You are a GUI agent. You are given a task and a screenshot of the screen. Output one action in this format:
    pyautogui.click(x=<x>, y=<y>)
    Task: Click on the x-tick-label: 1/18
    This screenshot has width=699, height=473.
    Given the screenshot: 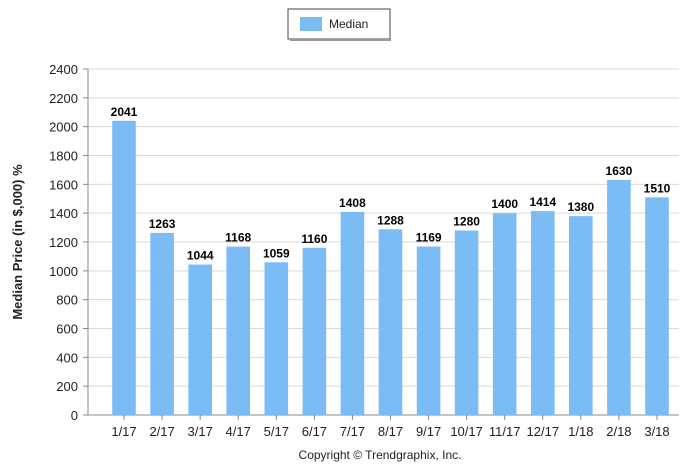 What is the action you would take?
    pyautogui.click(x=580, y=431)
    